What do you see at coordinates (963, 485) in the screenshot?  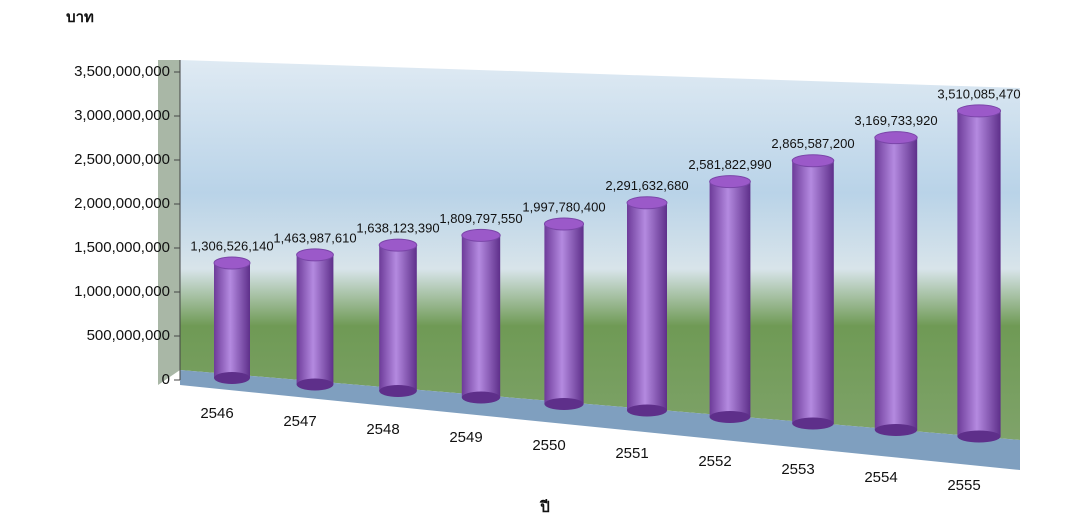 I see `x-tick-label: 2555` at bounding box center [963, 485].